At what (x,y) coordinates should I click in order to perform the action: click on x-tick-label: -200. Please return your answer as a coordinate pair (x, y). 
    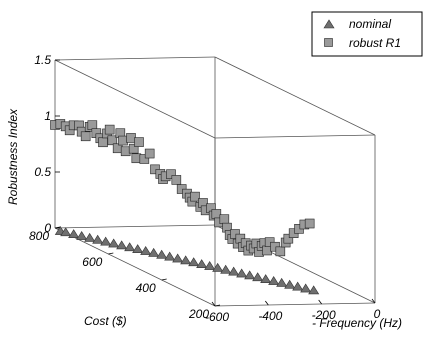
    Looking at the image, I should click on (324, 315).